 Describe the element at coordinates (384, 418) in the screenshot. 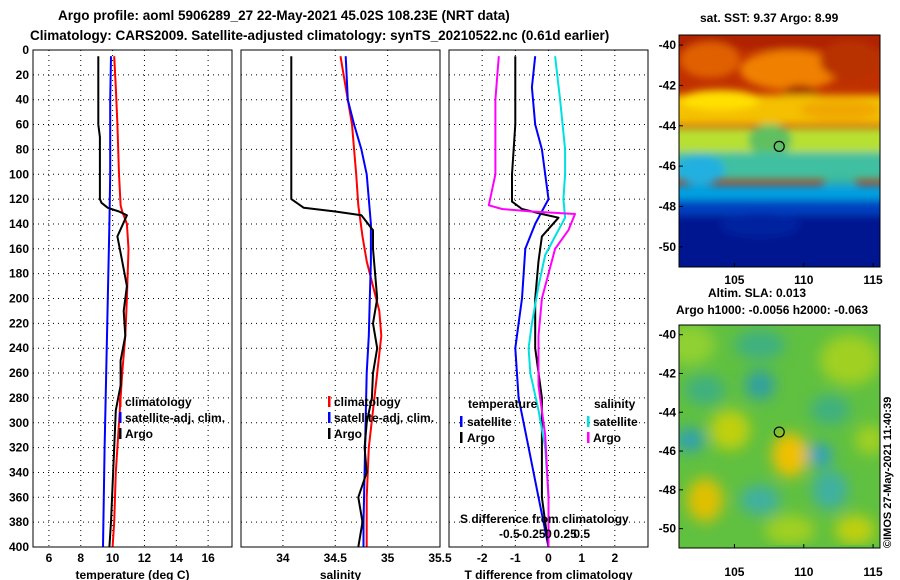

I see `salinity-legend-label: satellite-adj. clim.` at that location.